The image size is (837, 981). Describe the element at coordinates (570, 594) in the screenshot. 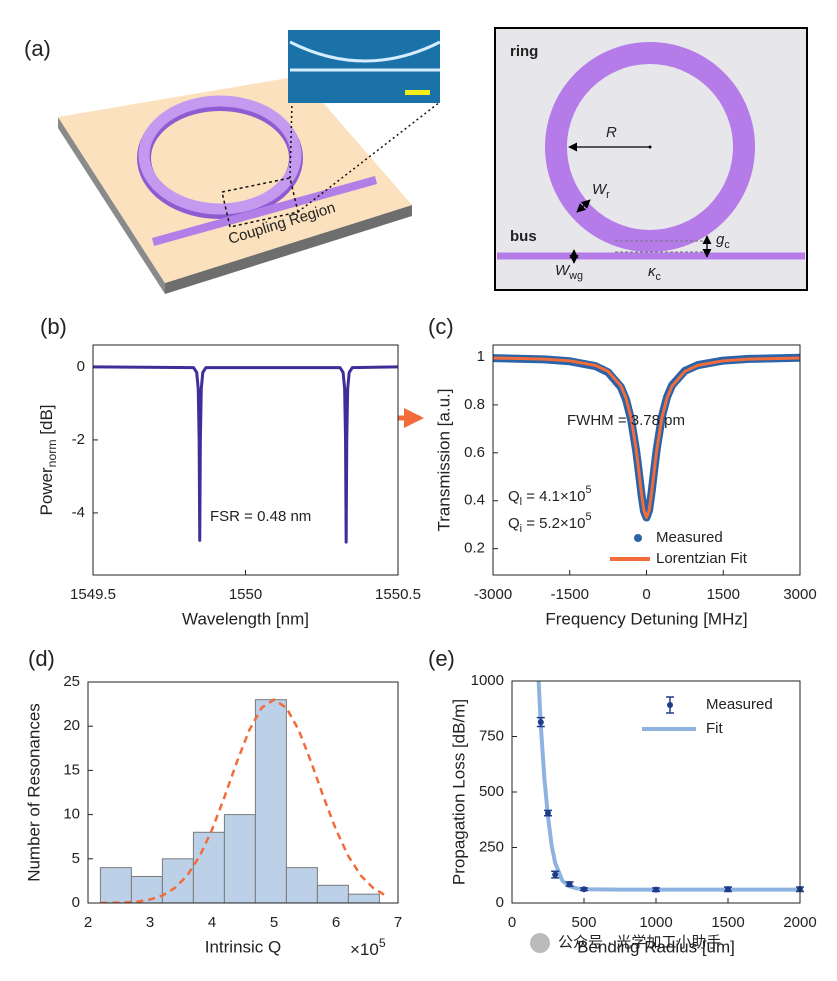

I see `x-tick-label: -1500` at that location.